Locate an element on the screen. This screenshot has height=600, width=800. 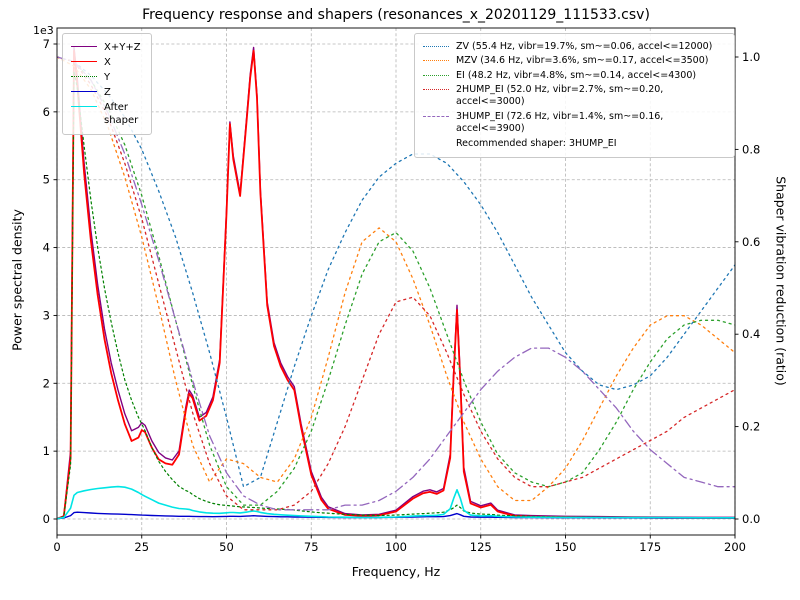
legend-item: X is located at coordinates (107, 62).